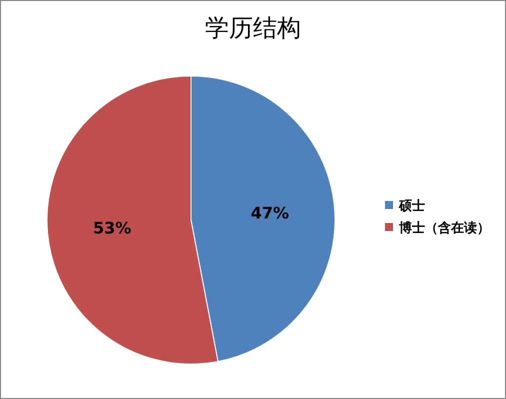 The height and width of the screenshot is (399, 506). What do you see at coordinates (269, 213) in the screenshot?
I see `data-label: 47%` at bounding box center [269, 213].